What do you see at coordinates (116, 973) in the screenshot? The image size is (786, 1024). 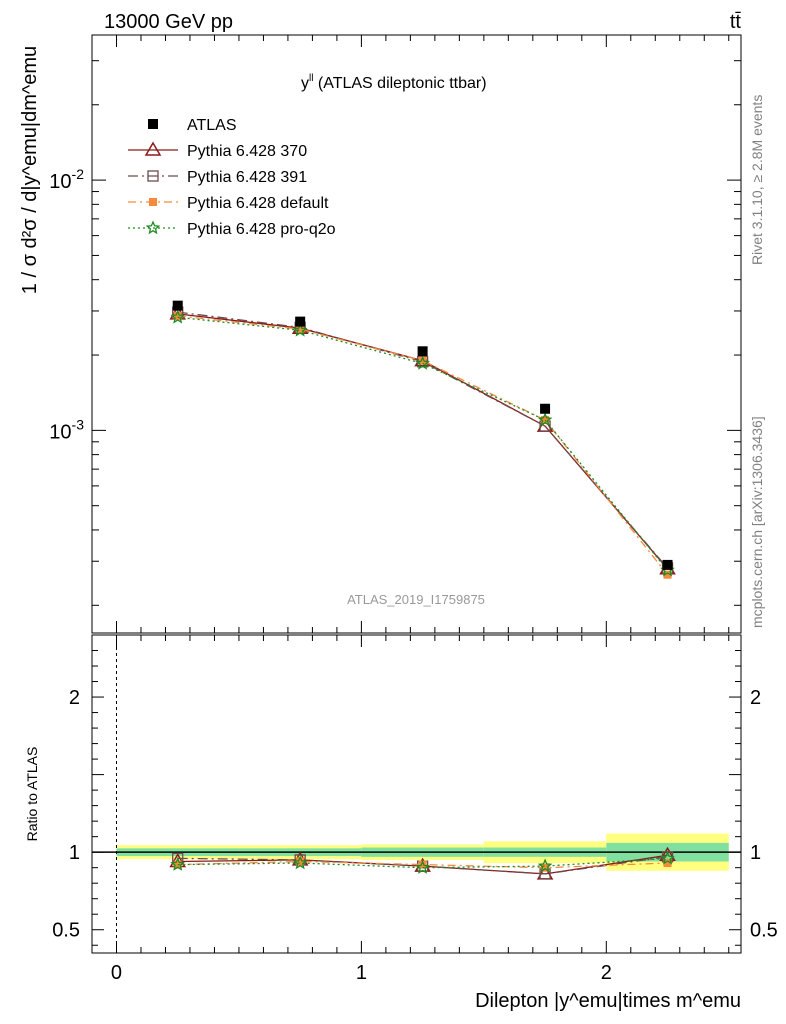 I see `x-tick-label: 0` at bounding box center [116, 973].